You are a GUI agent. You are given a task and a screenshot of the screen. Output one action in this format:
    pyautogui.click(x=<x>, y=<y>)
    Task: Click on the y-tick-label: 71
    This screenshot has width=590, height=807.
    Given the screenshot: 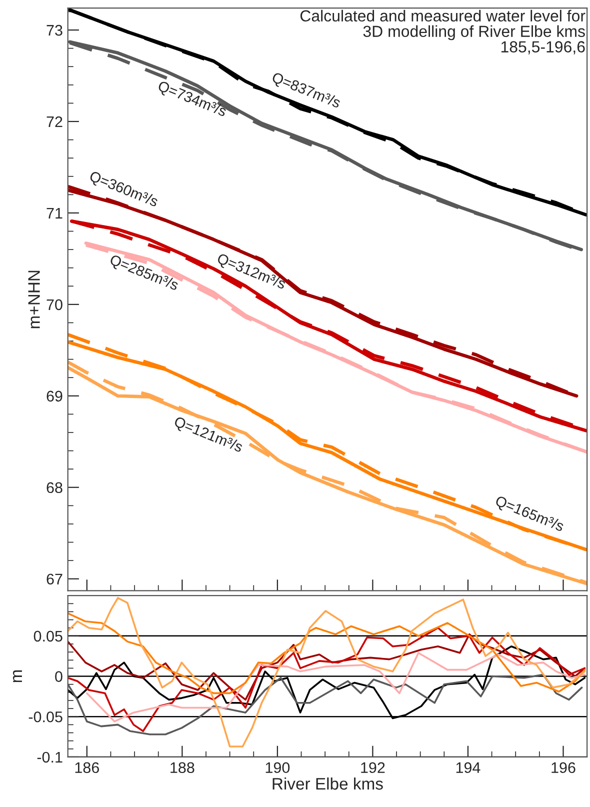 What is the action you would take?
    pyautogui.click(x=54, y=213)
    